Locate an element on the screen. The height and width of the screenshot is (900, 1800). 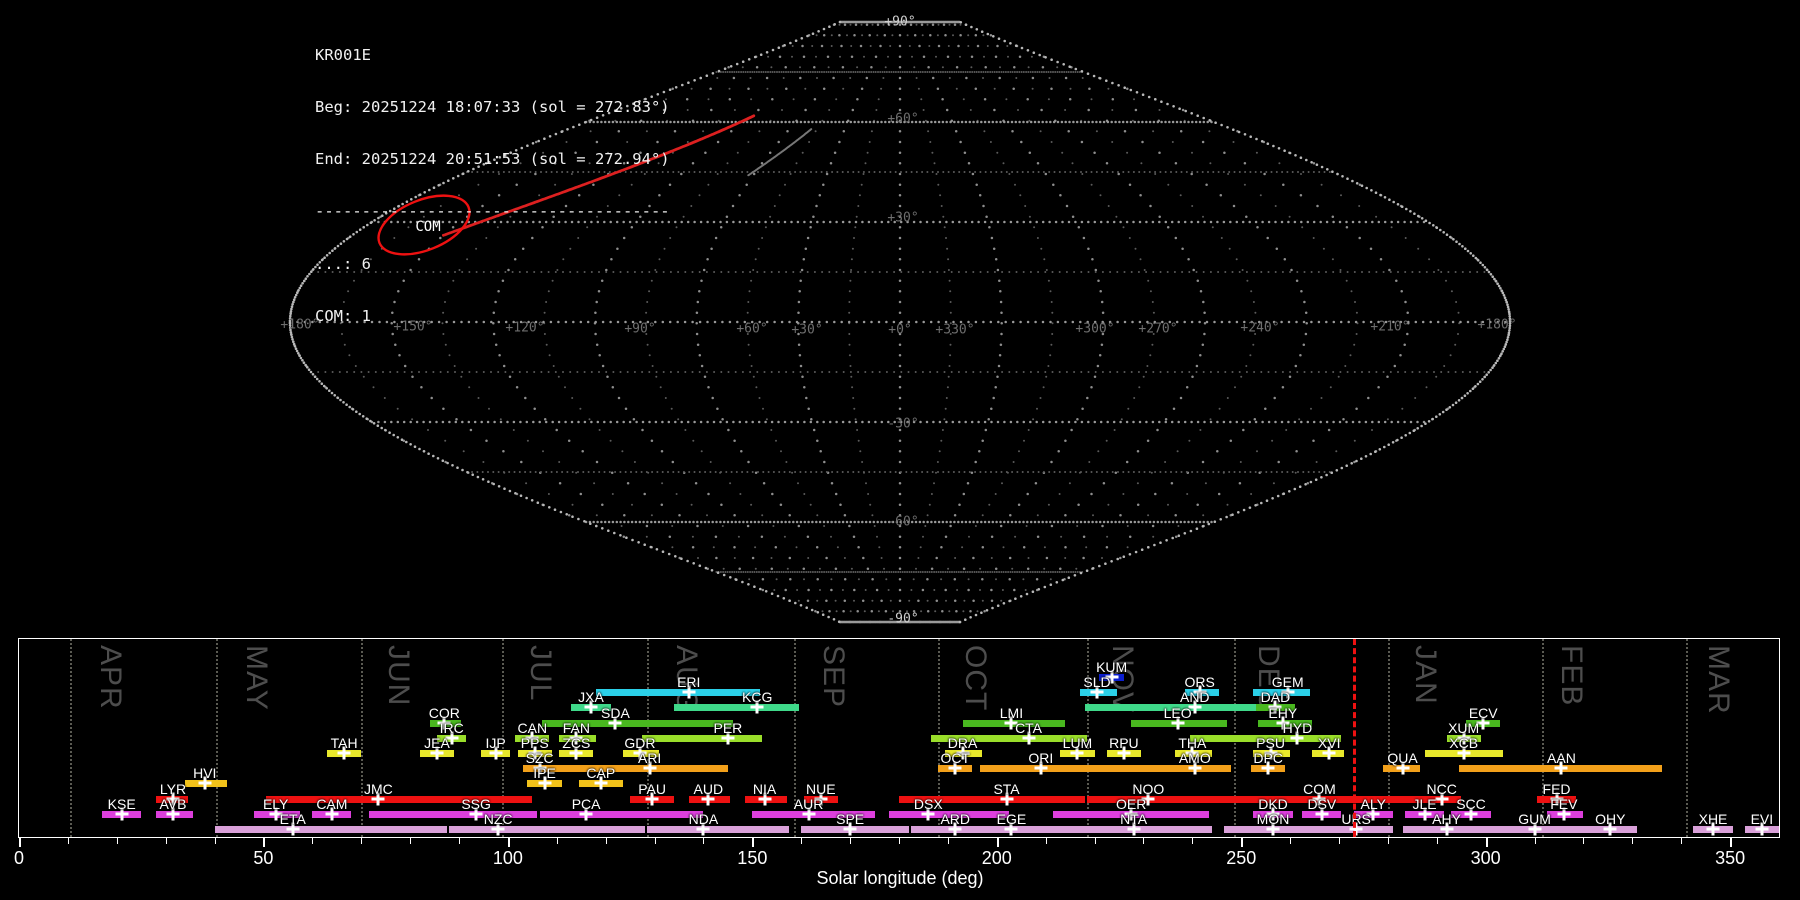
shower-code-label: QUA is located at coordinates (1402, 758).